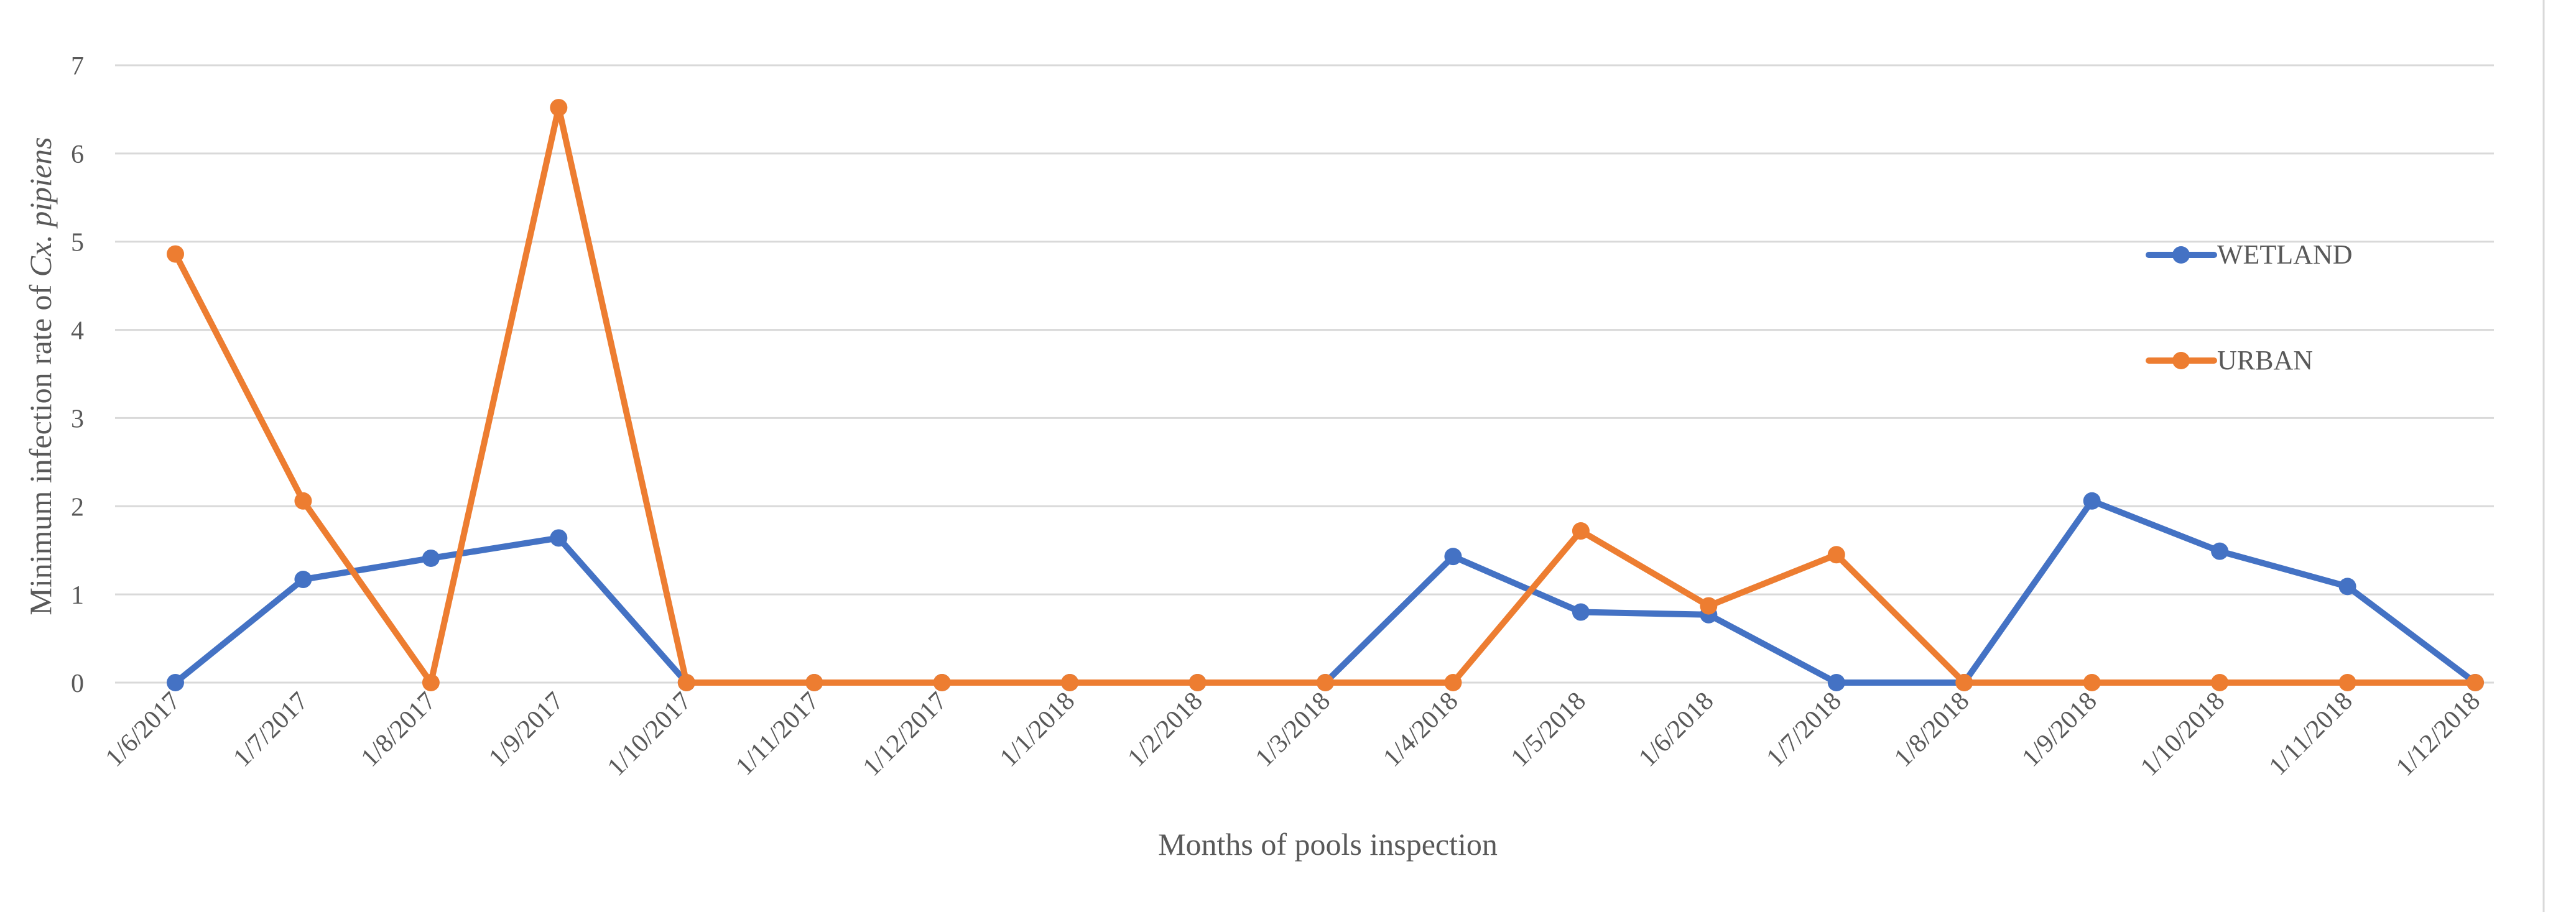  I want to click on x-tick-label: 1/5/2018, so click(1549, 730).